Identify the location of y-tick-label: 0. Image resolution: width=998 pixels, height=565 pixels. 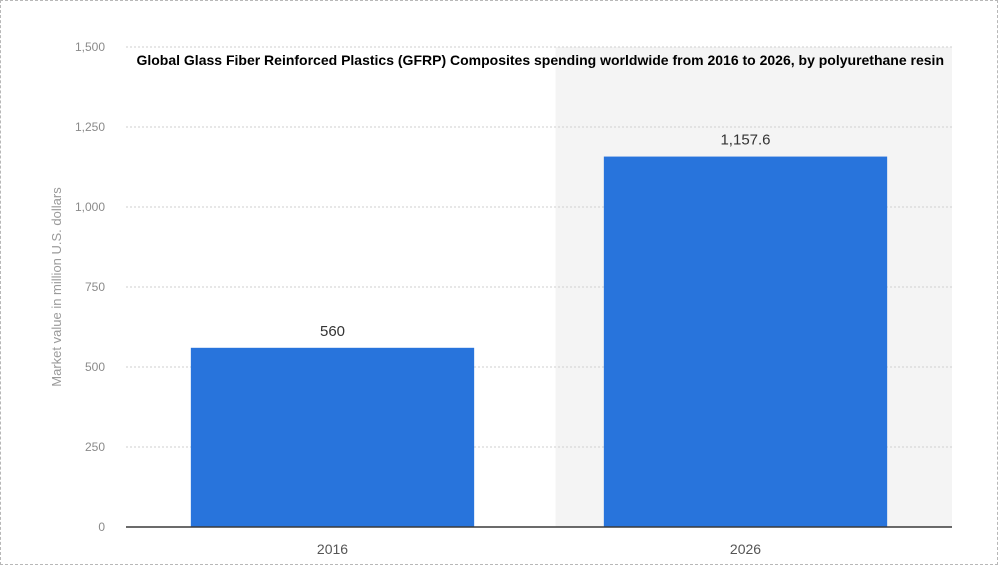
(101, 527).